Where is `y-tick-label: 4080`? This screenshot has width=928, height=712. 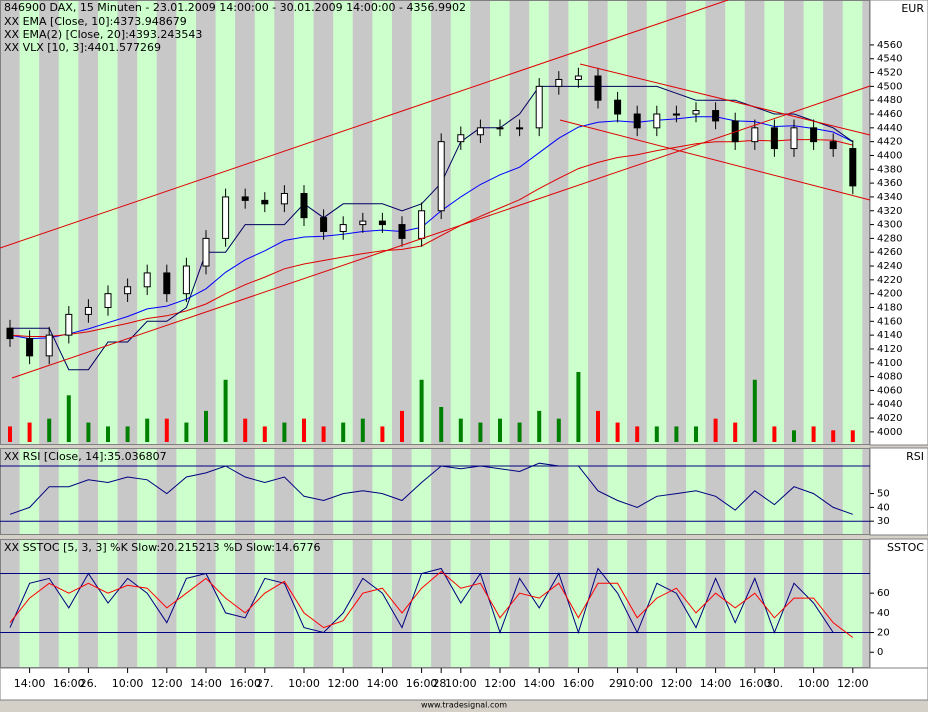
y-tick-label: 4080 is located at coordinates (889, 377).